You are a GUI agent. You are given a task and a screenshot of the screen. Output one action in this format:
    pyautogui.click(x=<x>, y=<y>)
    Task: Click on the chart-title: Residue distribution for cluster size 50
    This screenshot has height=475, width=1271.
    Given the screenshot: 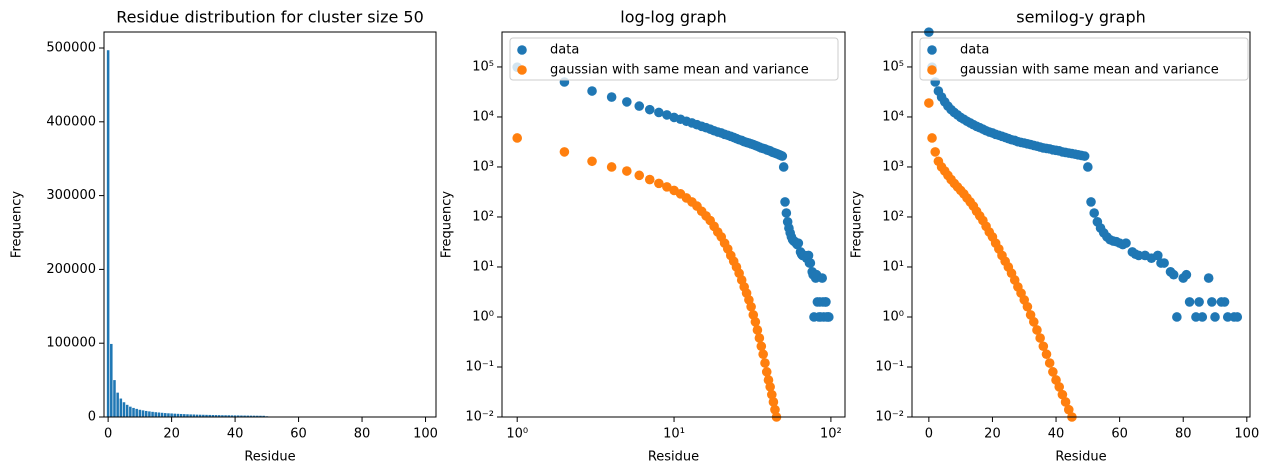 What is the action you would take?
    pyautogui.click(x=270, y=17)
    